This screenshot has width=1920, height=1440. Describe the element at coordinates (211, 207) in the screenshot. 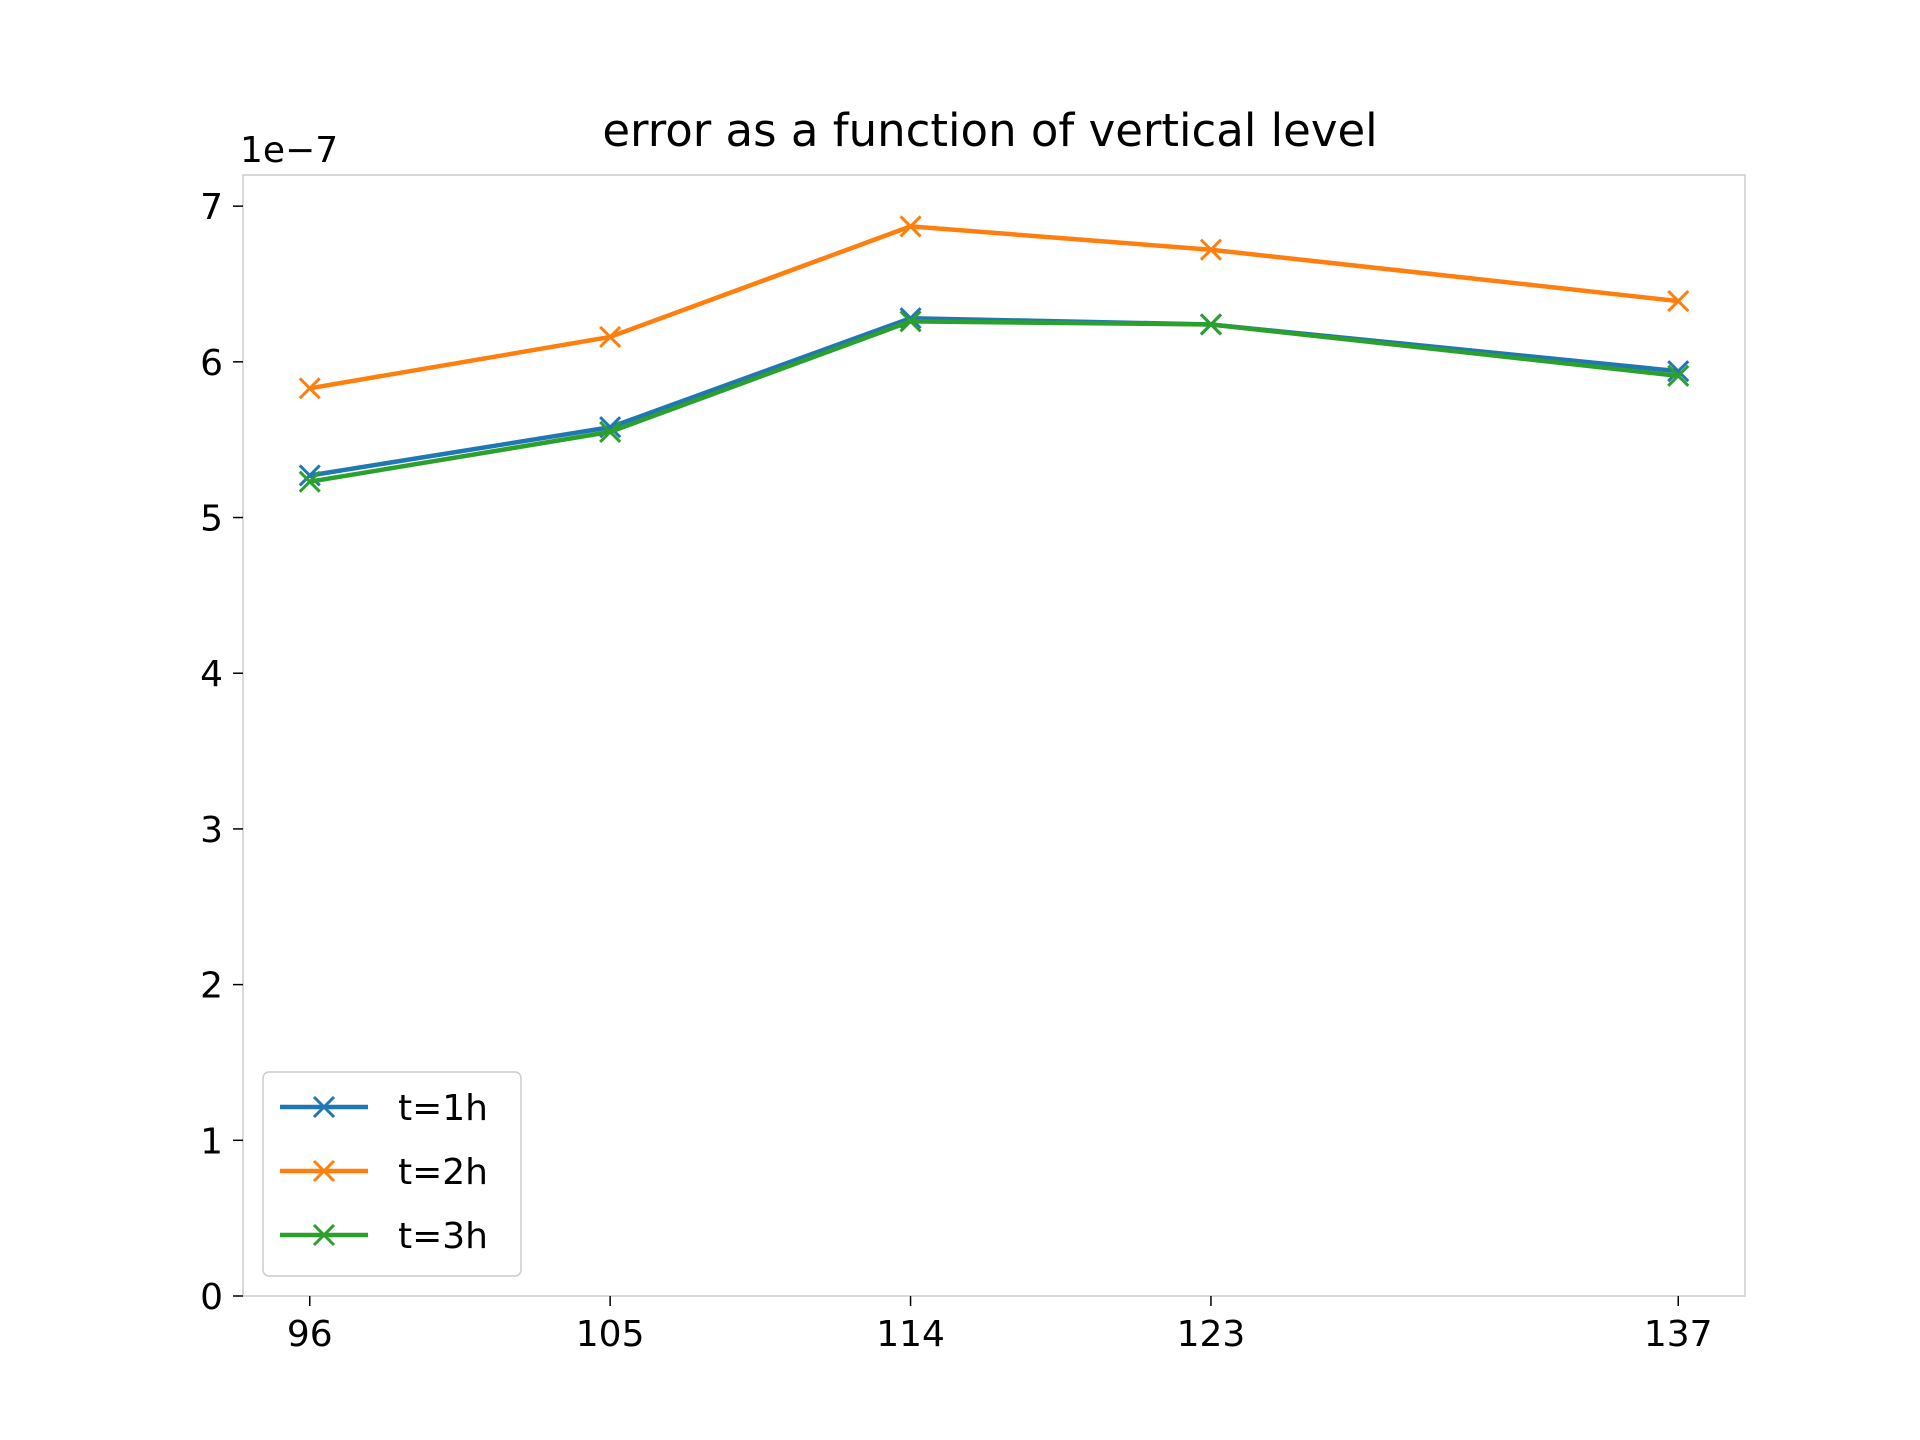

I see `y-tick-label: 7` at that location.